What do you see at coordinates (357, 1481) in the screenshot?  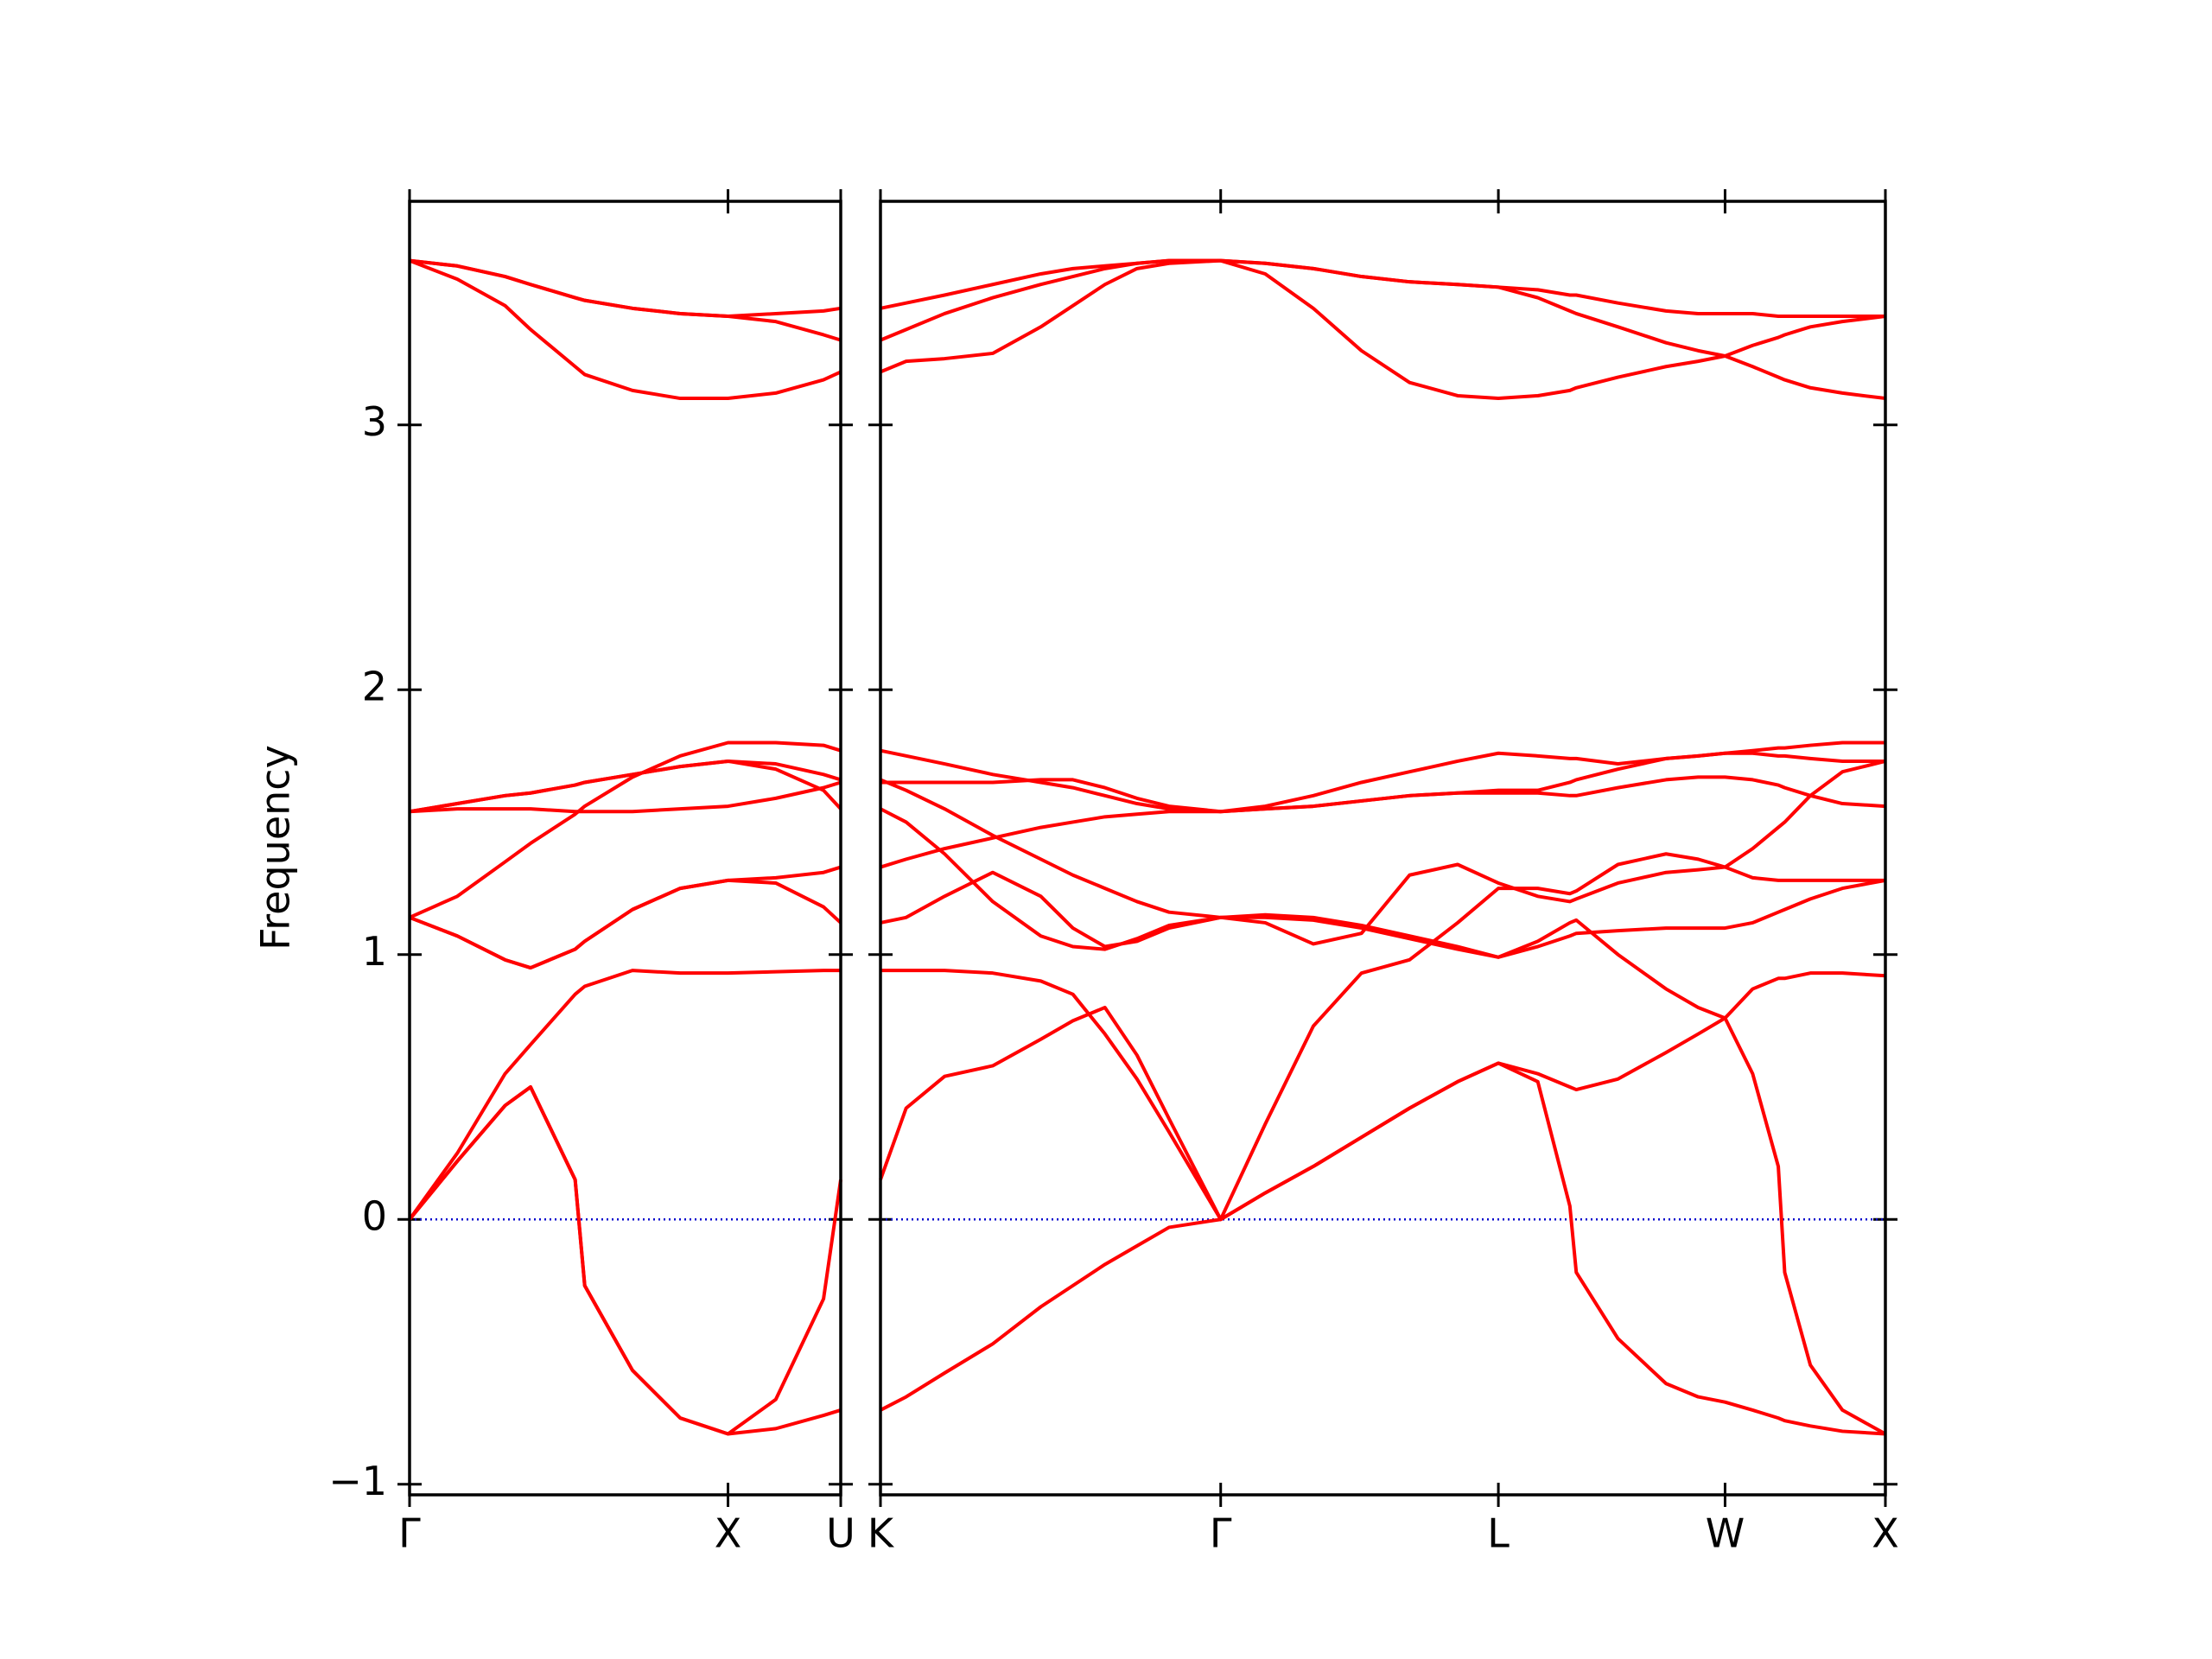 I see `y-tick-label: −1` at bounding box center [357, 1481].